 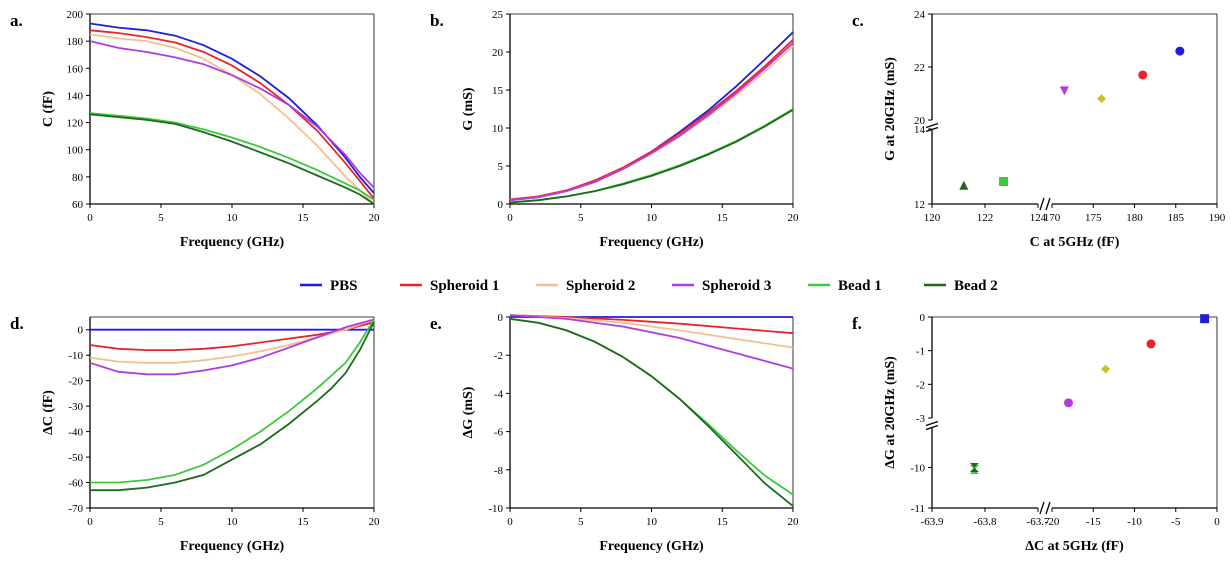 What do you see at coordinates (1038, 522) in the screenshot?
I see `x-tick-label: -63.7` at bounding box center [1038, 522].